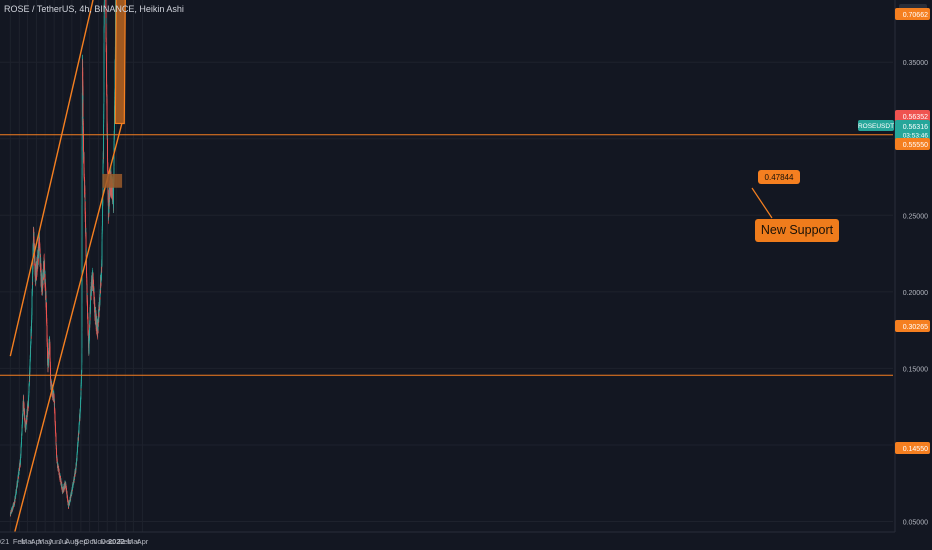  I want to click on candlestick-series, so click(65, 258).